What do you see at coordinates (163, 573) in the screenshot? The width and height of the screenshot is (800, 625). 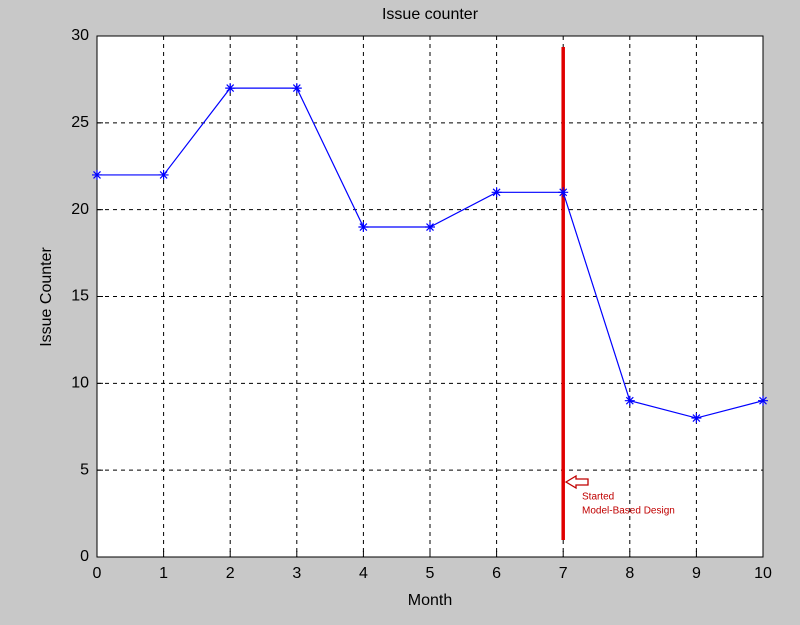 I see `x-tick-label: 1` at bounding box center [163, 573].